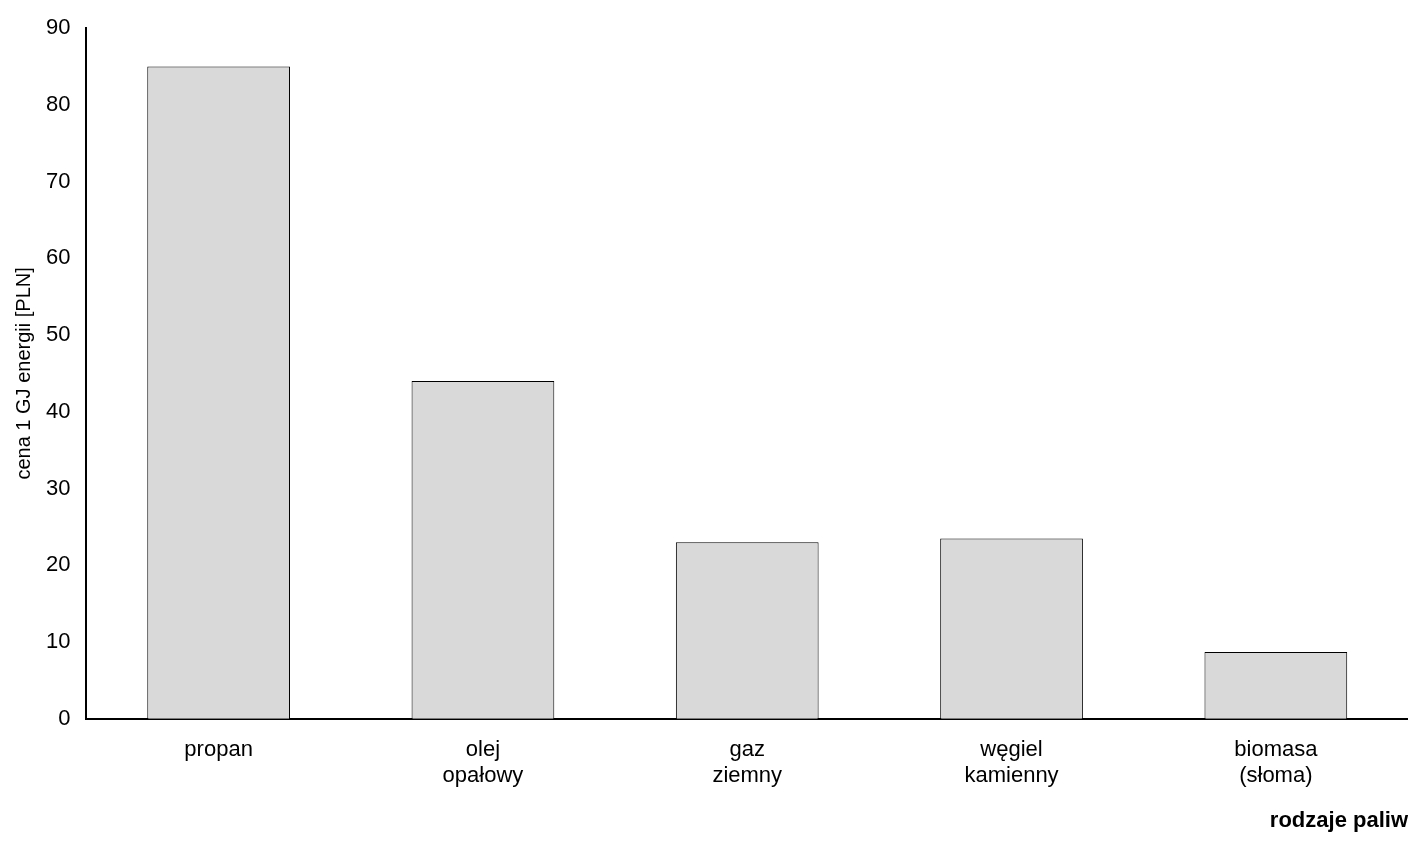 This screenshot has height=855, width=1422. What do you see at coordinates (58, 257) in the screenshot?
I see `y-tick-label: 60` at bounding box center [58, 257].